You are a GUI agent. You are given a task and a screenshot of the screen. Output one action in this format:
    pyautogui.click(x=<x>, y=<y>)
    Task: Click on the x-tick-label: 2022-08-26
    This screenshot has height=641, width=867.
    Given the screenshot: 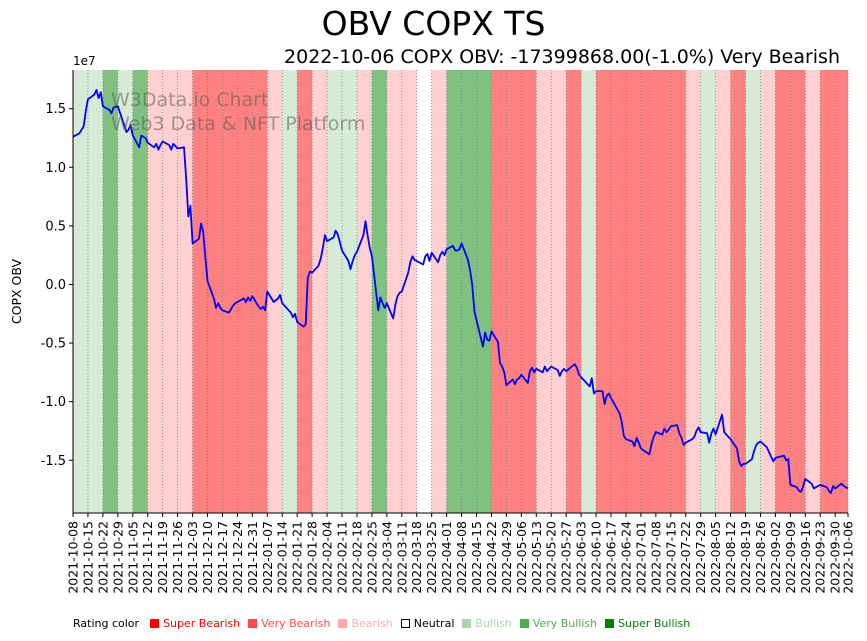 What is the action you would take?
    pyautogui.click(x=760, y=557)
    